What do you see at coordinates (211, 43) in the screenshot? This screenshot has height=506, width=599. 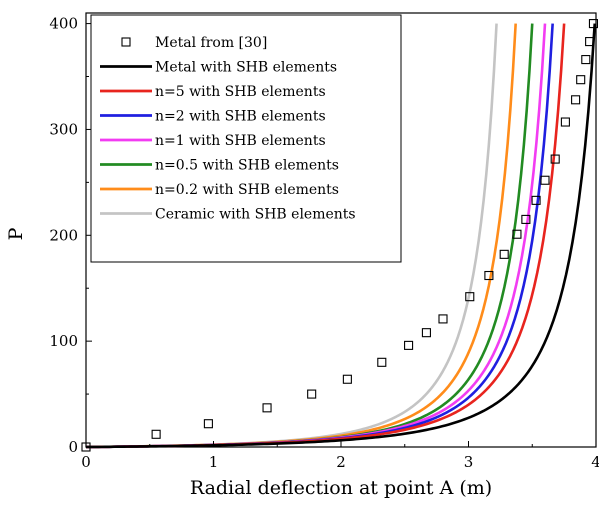 I see `legend-label: Metal from [30]` at bounding box center [211, 43].